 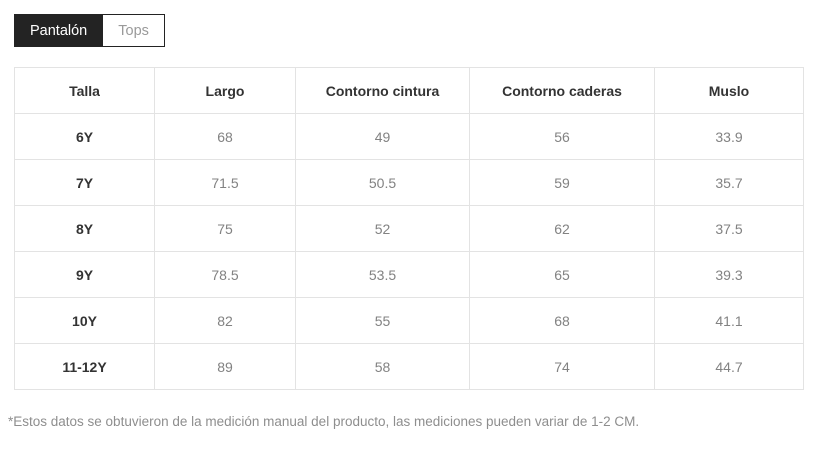 I want to click on header-talla: Talla, so click(x=84, y=90).